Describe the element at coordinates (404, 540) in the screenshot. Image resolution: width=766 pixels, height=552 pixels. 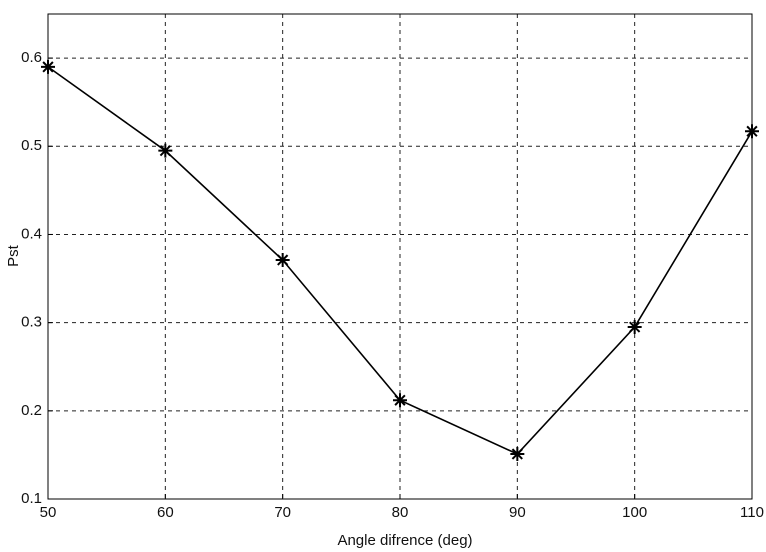
I see `x-axis-label: Angle difrence (deg)` at that location.